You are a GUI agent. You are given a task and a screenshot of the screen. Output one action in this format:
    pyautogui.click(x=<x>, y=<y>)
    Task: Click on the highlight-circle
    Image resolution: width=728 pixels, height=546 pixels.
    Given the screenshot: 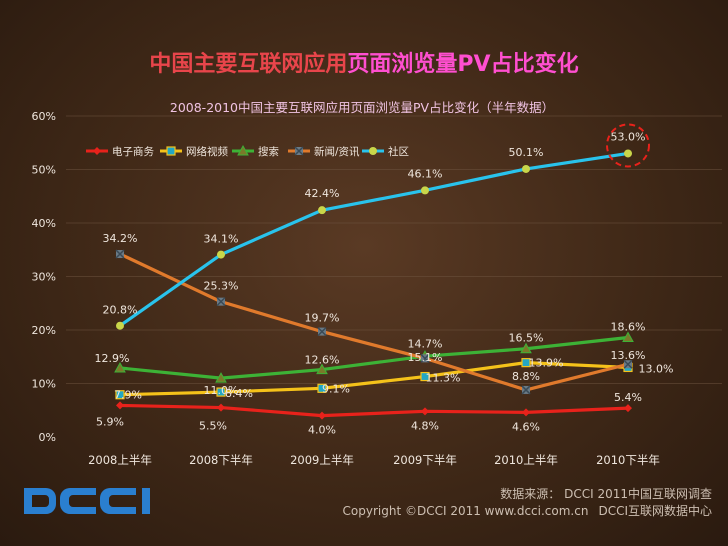 What is the action you would take?
    pyautogui.click(x=628, y=145)
    